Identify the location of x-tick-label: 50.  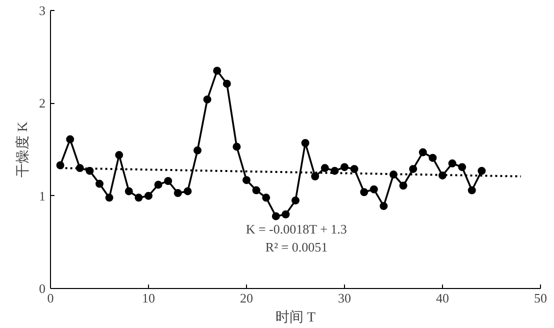
(540, 298).